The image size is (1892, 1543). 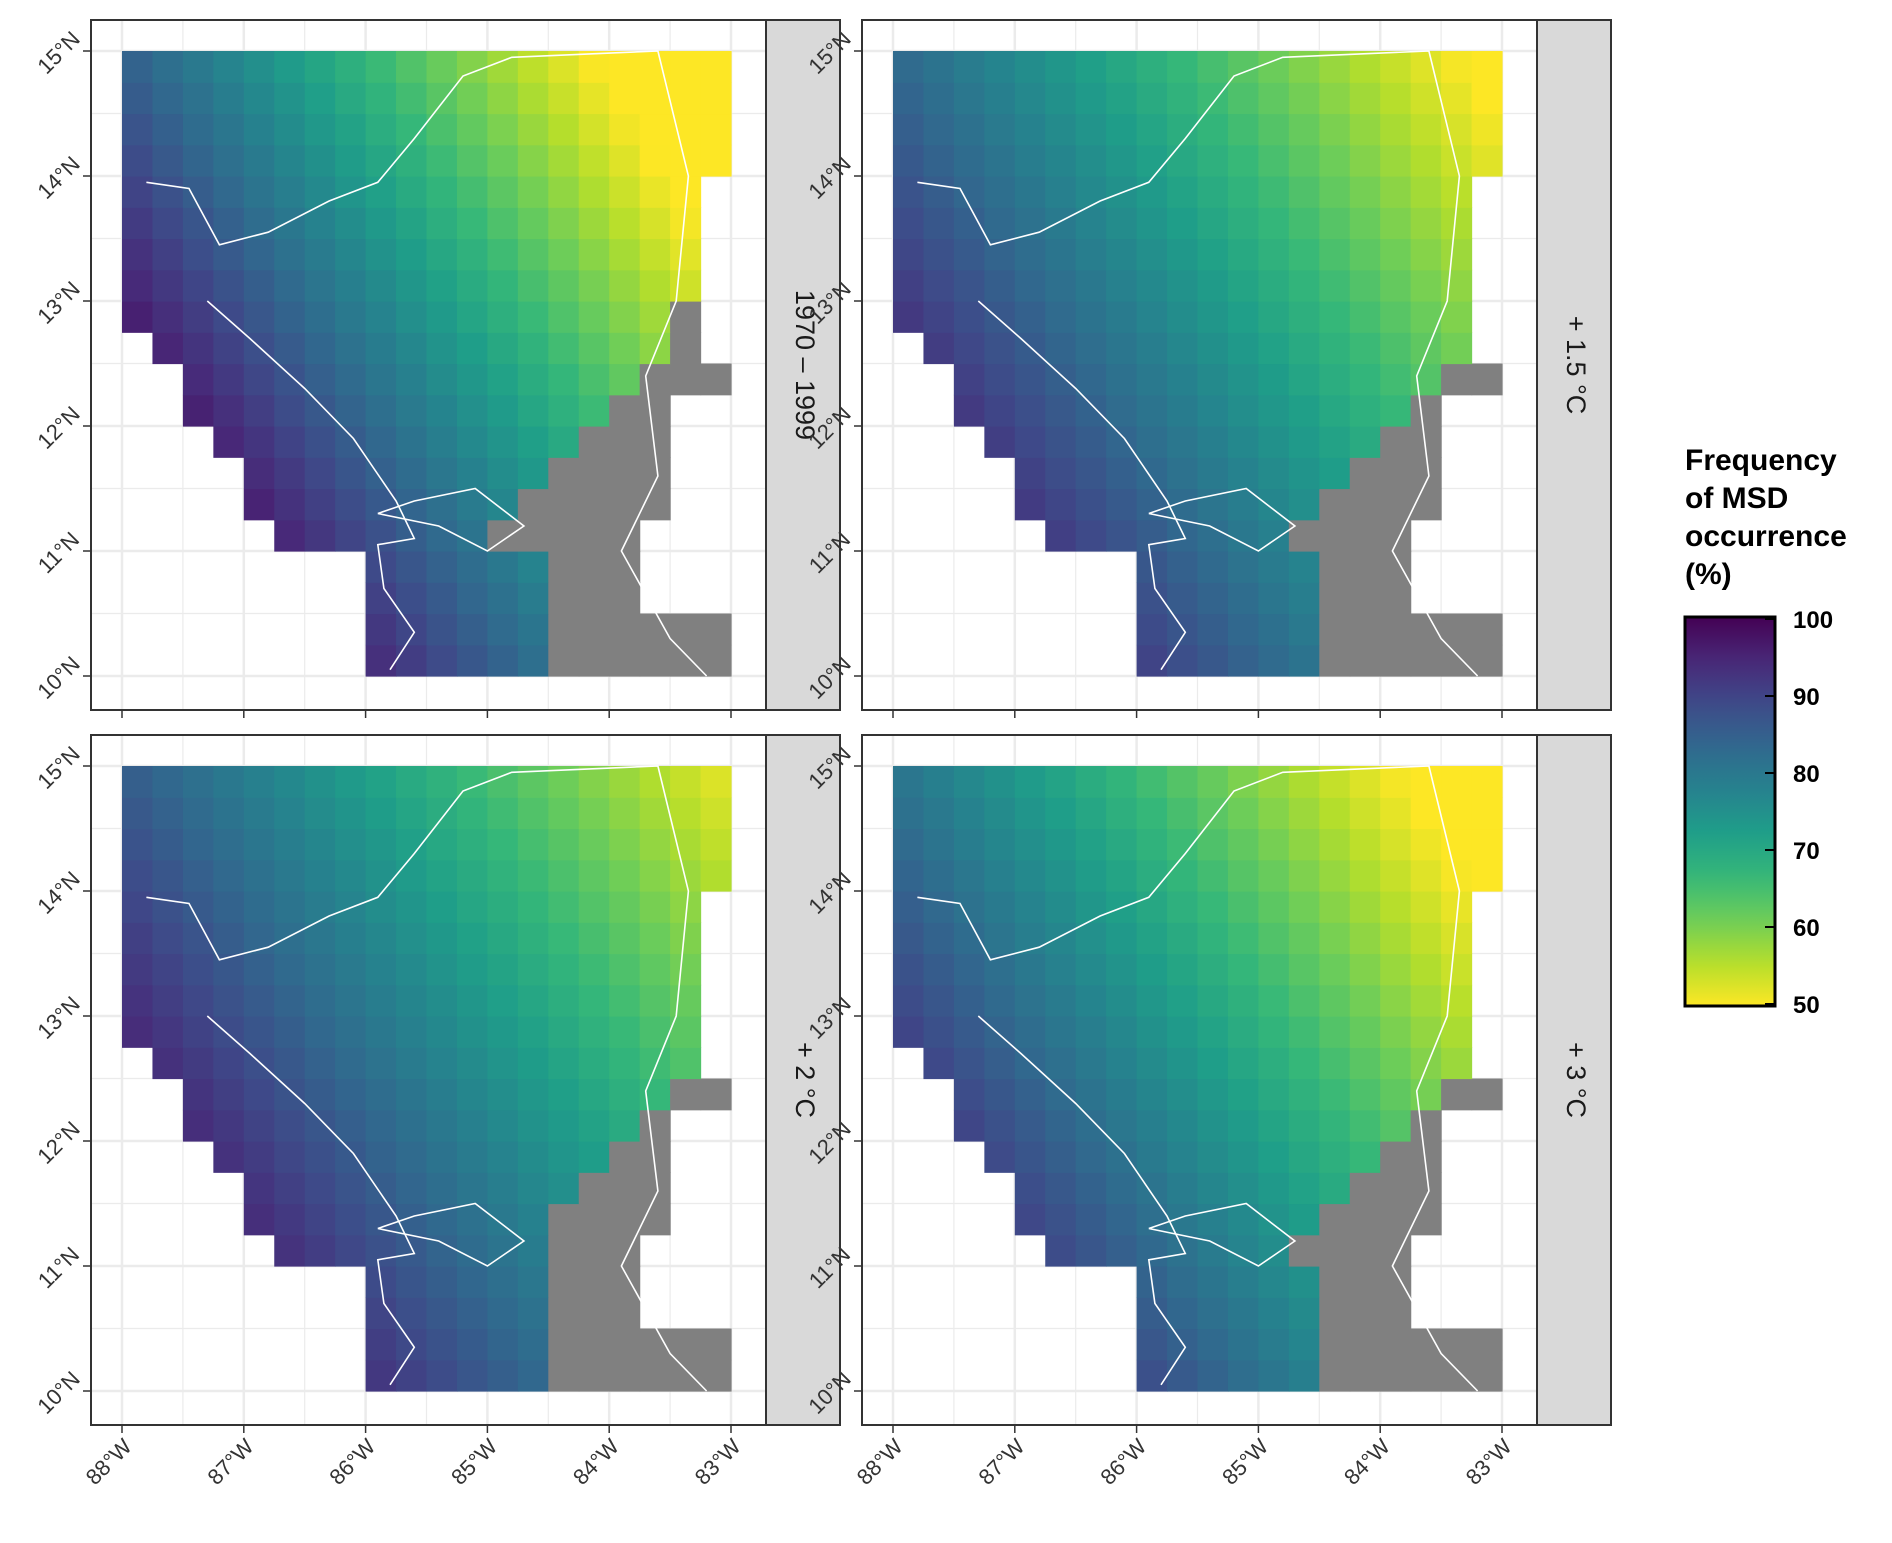 What do you see at coordinates (58, 552) in the screenshot?
I see `y-tick-label: 11°N` at bounding box center [58, 552].